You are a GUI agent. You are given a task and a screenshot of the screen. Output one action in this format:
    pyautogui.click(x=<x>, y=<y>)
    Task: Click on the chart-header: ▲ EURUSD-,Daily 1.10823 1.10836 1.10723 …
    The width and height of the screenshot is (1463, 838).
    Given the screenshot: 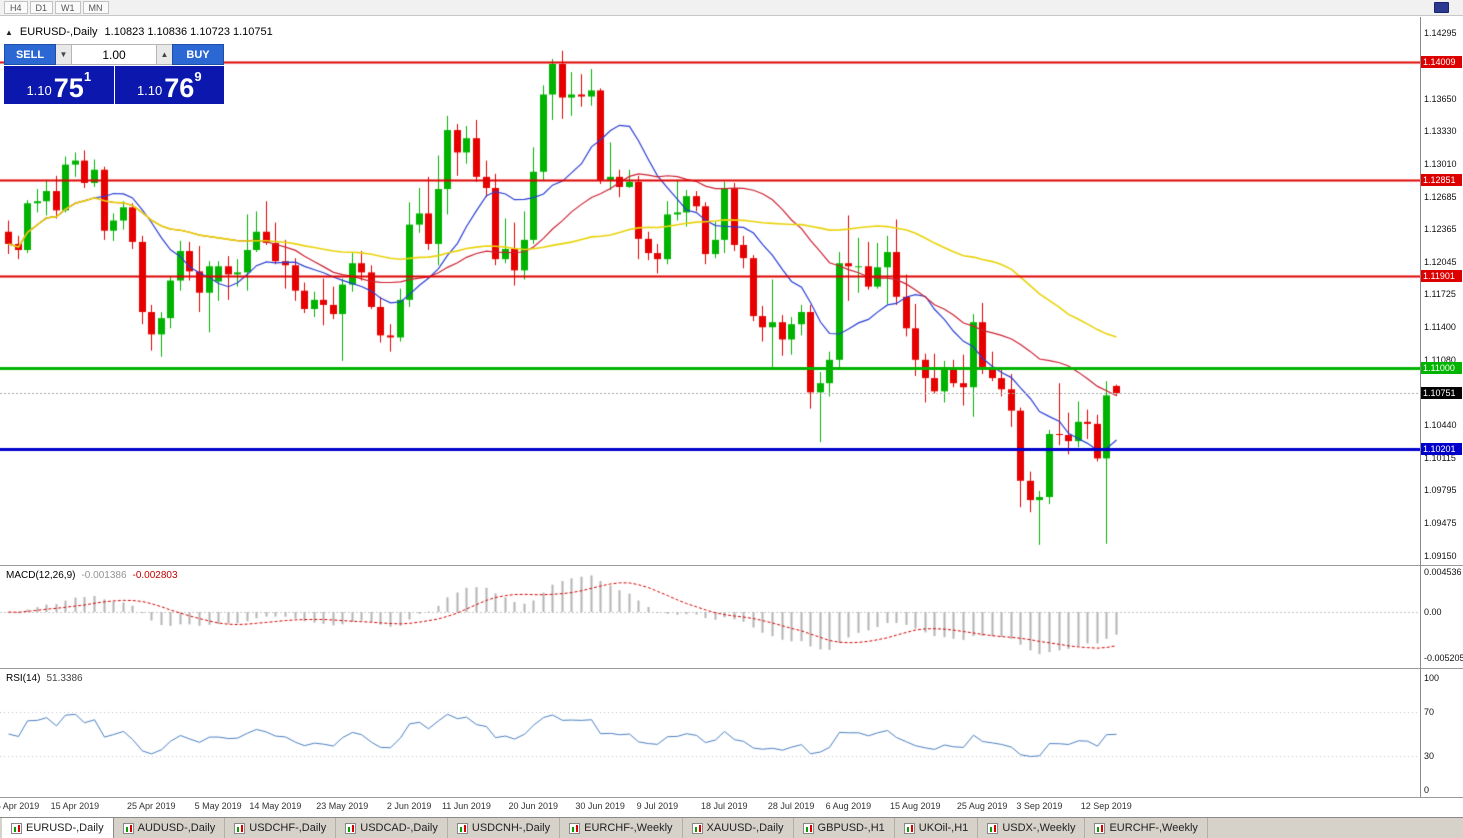 What is the action you would take?
    pyautogui.click(x=139, y=32)
    